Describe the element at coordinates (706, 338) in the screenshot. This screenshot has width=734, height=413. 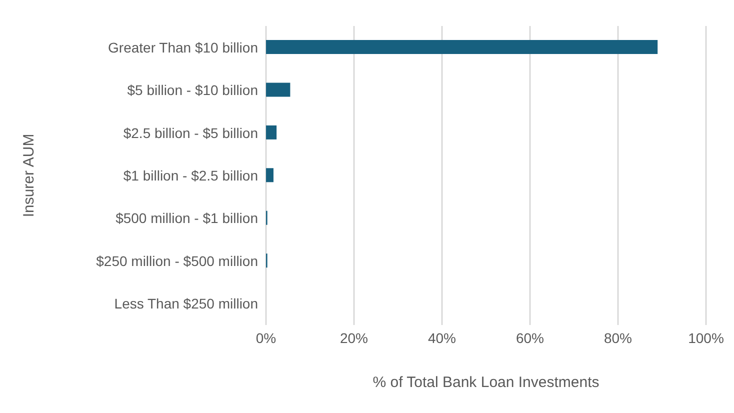
I see `x-tick-label: 100%` at that location.